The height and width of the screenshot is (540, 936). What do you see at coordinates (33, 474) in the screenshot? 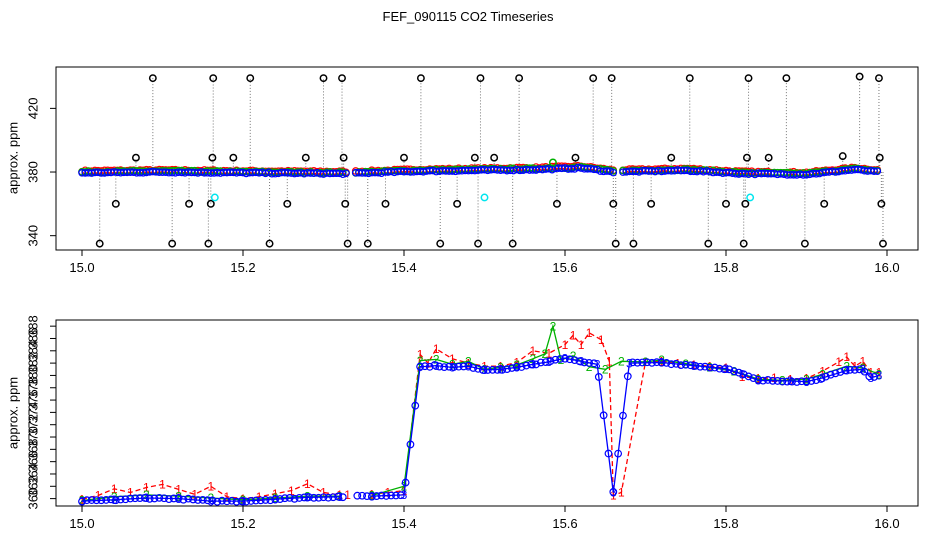
I see `bottom-y-tick-label: 364` at bounding box center [33, 474].